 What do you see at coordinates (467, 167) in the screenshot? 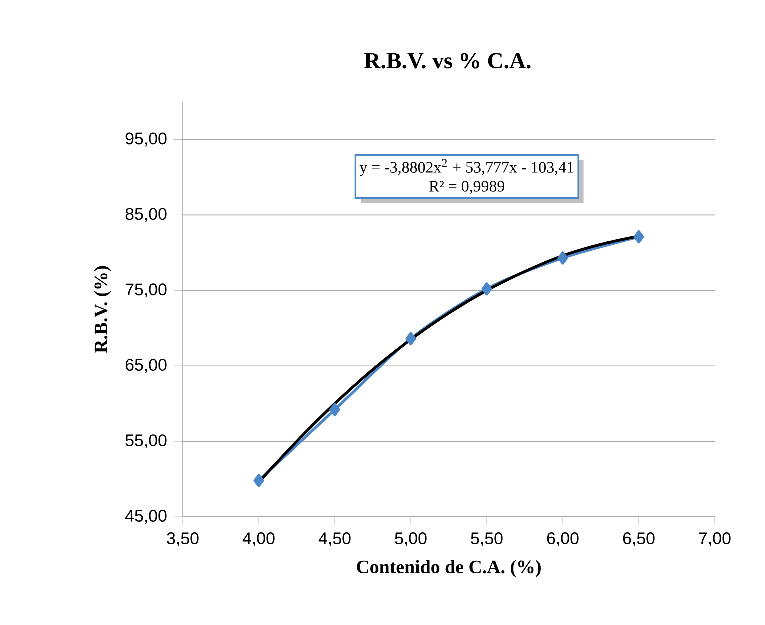
I see `annotation: y = -3,8802x$^{2}$ + 53,777x - 103,41` at bounding box center [467, 167].